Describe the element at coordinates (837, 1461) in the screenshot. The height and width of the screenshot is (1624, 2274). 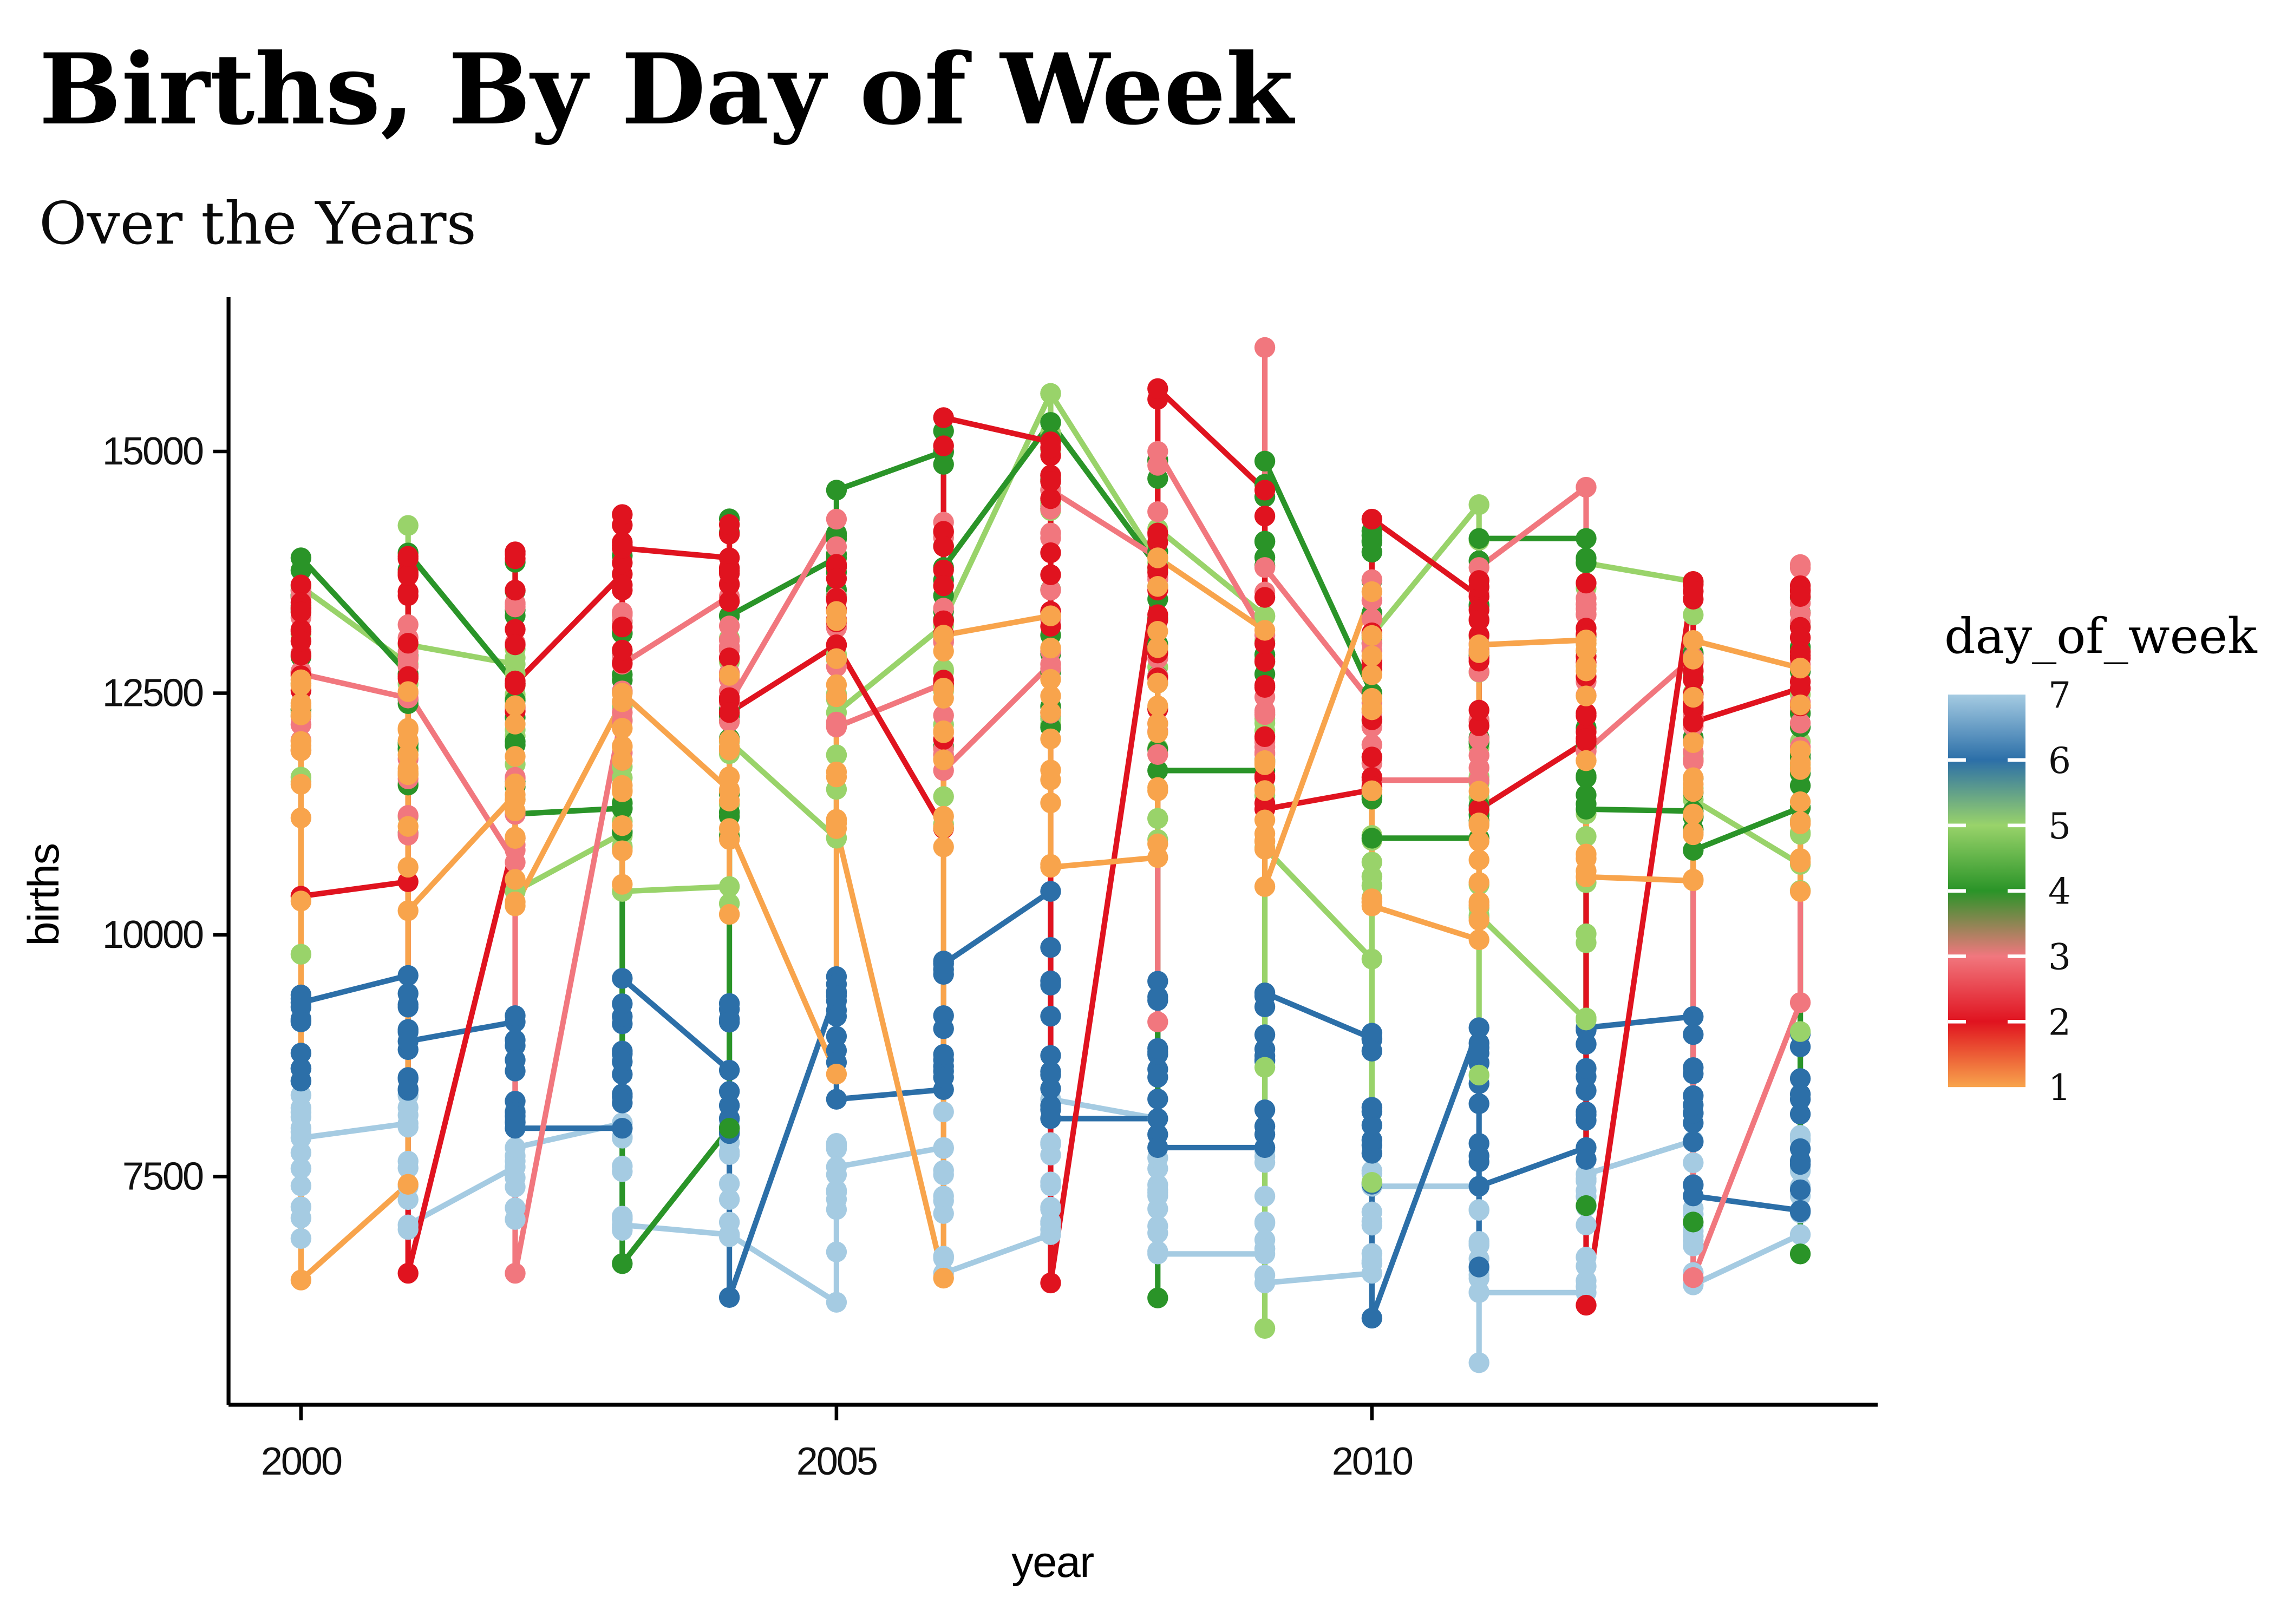
I see `x-tick-label: 2005` at that location.